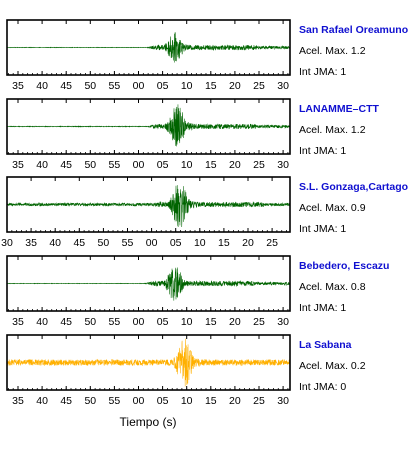 The width and height of the screenshot is (410, 460). I want to click on station-name: Bebedero, Escazu, so click(344, 266).